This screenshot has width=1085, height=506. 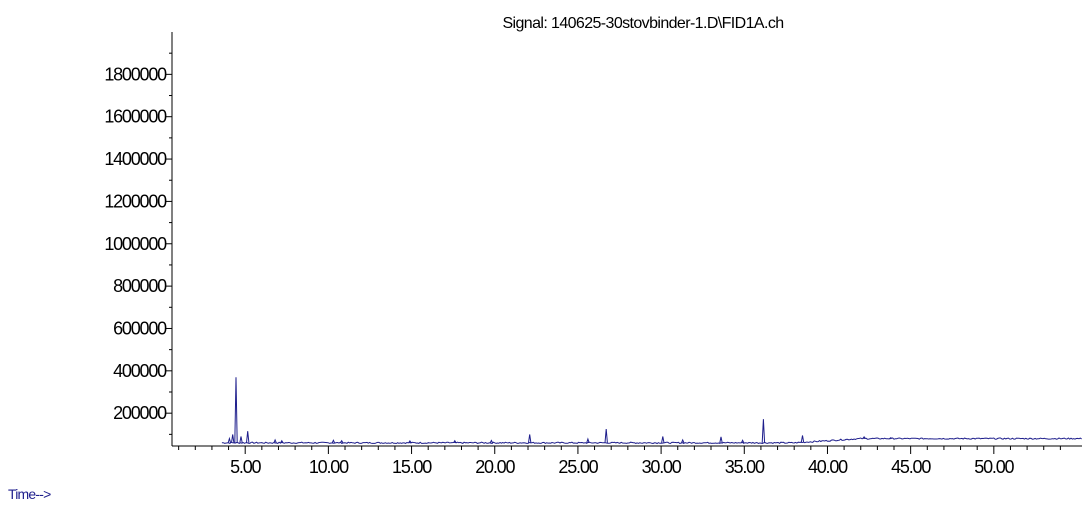 I want to click on y-tick-label: 1000000, so click(x=135, y=244).